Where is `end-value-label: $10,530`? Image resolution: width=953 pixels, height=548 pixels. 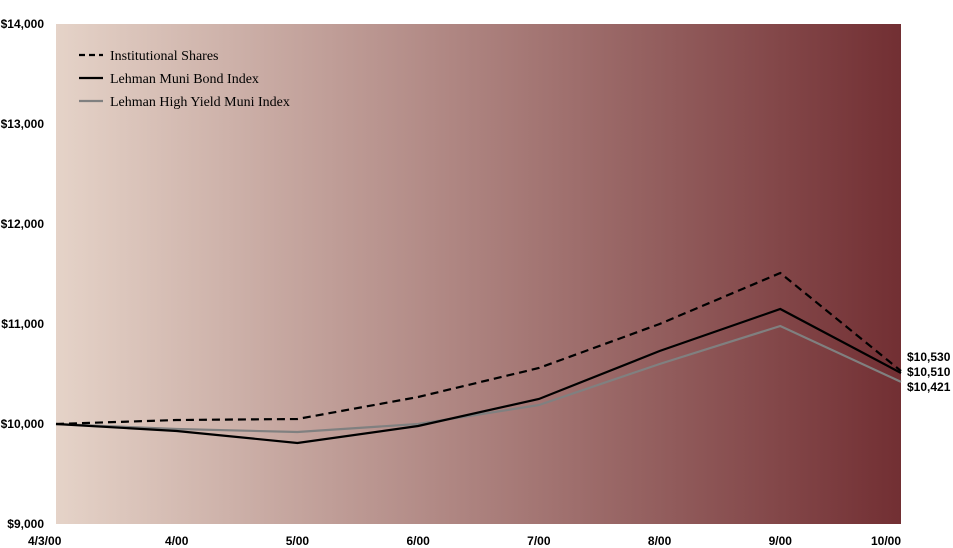
end-value-label: $10,530 is located at coordinates (929, 357).